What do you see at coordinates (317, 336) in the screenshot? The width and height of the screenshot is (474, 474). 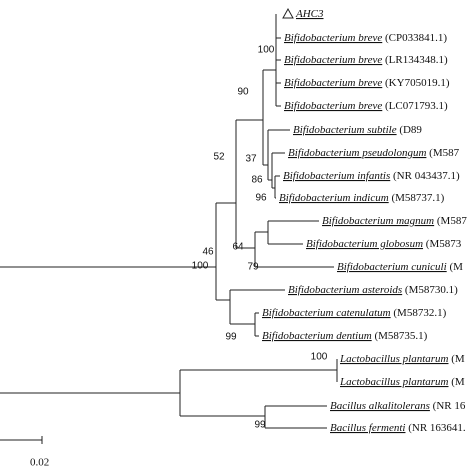 I see `taxon-name: Bifidobacterium dentium` at bounding box center [317, 336].